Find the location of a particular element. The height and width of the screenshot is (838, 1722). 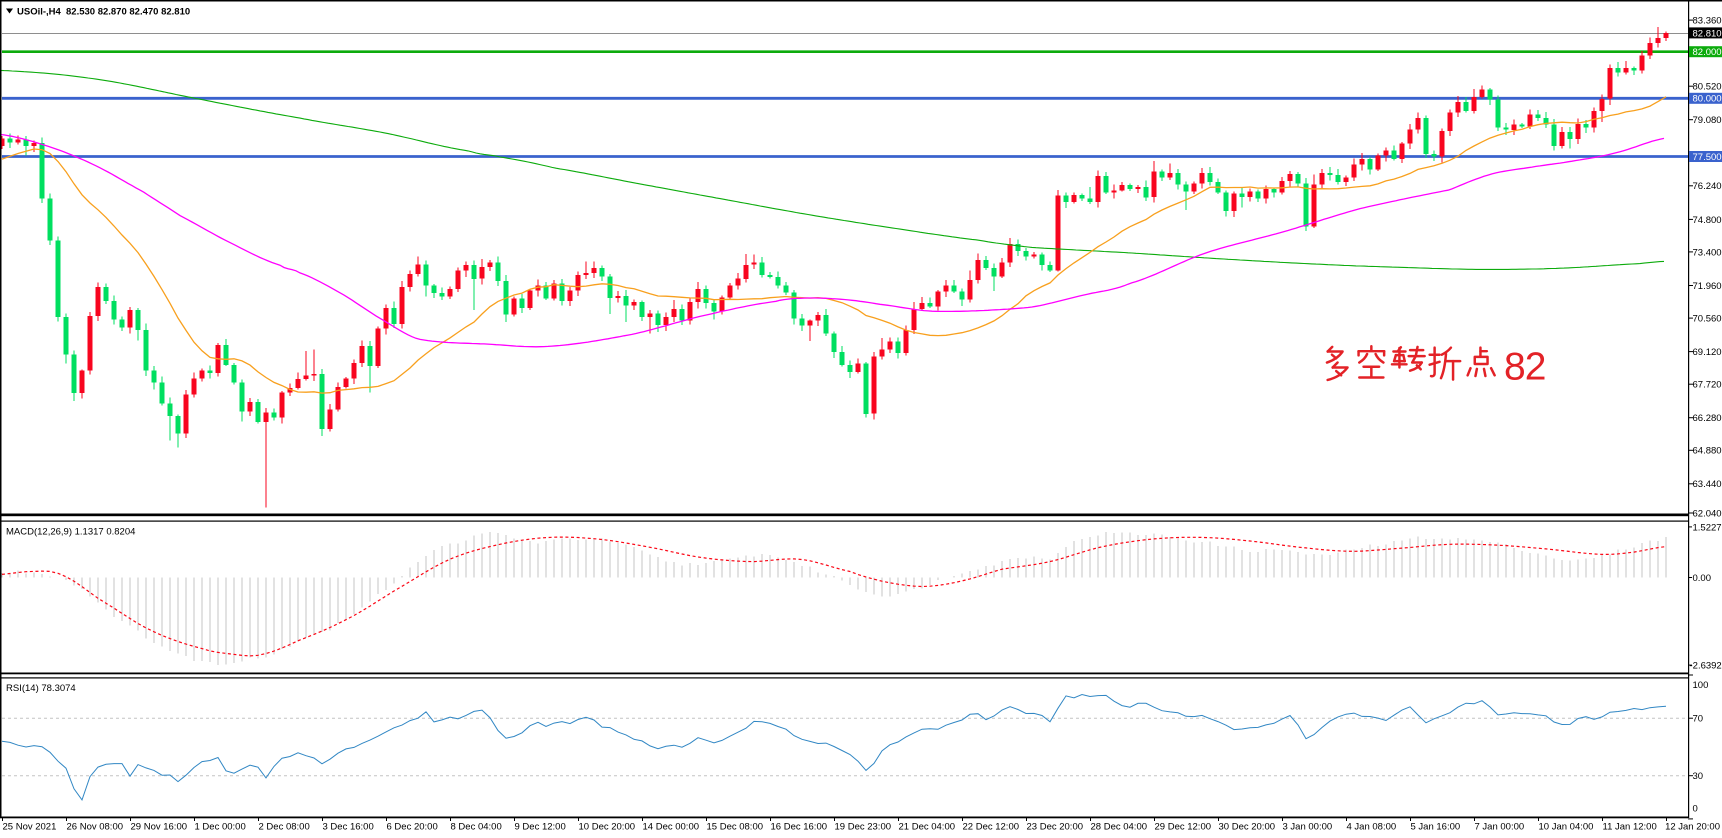

svg-text: 82.000 is located at coordinates (1707, 52).